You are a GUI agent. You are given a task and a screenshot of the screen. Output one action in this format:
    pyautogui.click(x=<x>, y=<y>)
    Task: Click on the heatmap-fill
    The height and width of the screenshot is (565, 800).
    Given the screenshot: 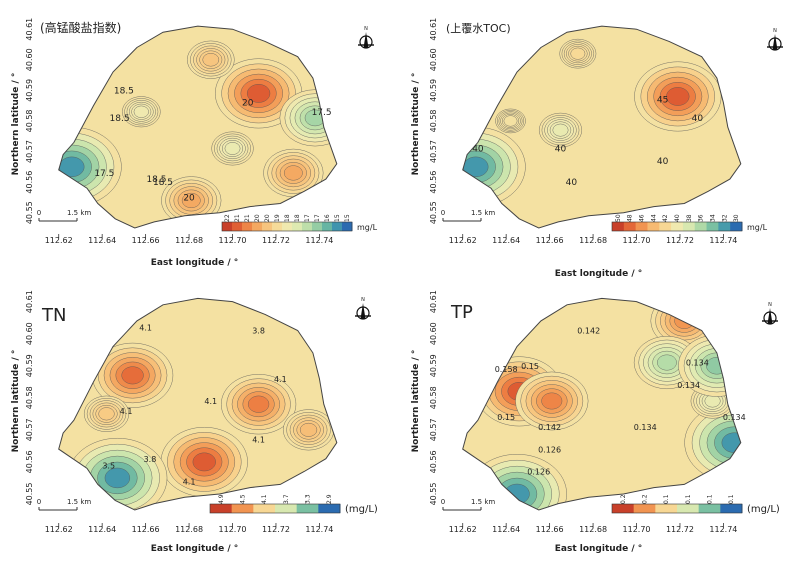 What is the action you would take?
    pyautogui.click(x=197, y=127)
    